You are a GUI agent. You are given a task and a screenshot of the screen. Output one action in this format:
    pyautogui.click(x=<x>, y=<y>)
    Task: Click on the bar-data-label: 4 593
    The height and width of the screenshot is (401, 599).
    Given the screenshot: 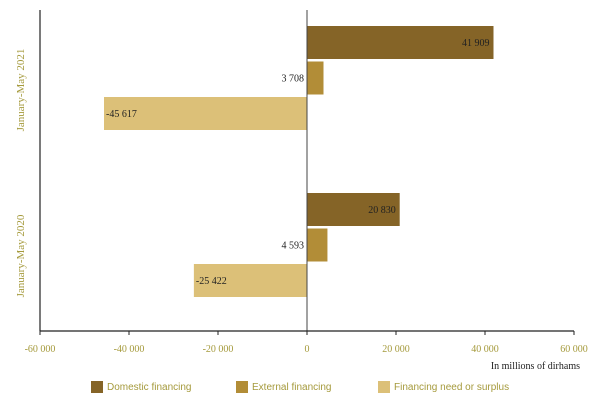 What is the action you would take?
    pyautogui.click(x=293, y=246)
    